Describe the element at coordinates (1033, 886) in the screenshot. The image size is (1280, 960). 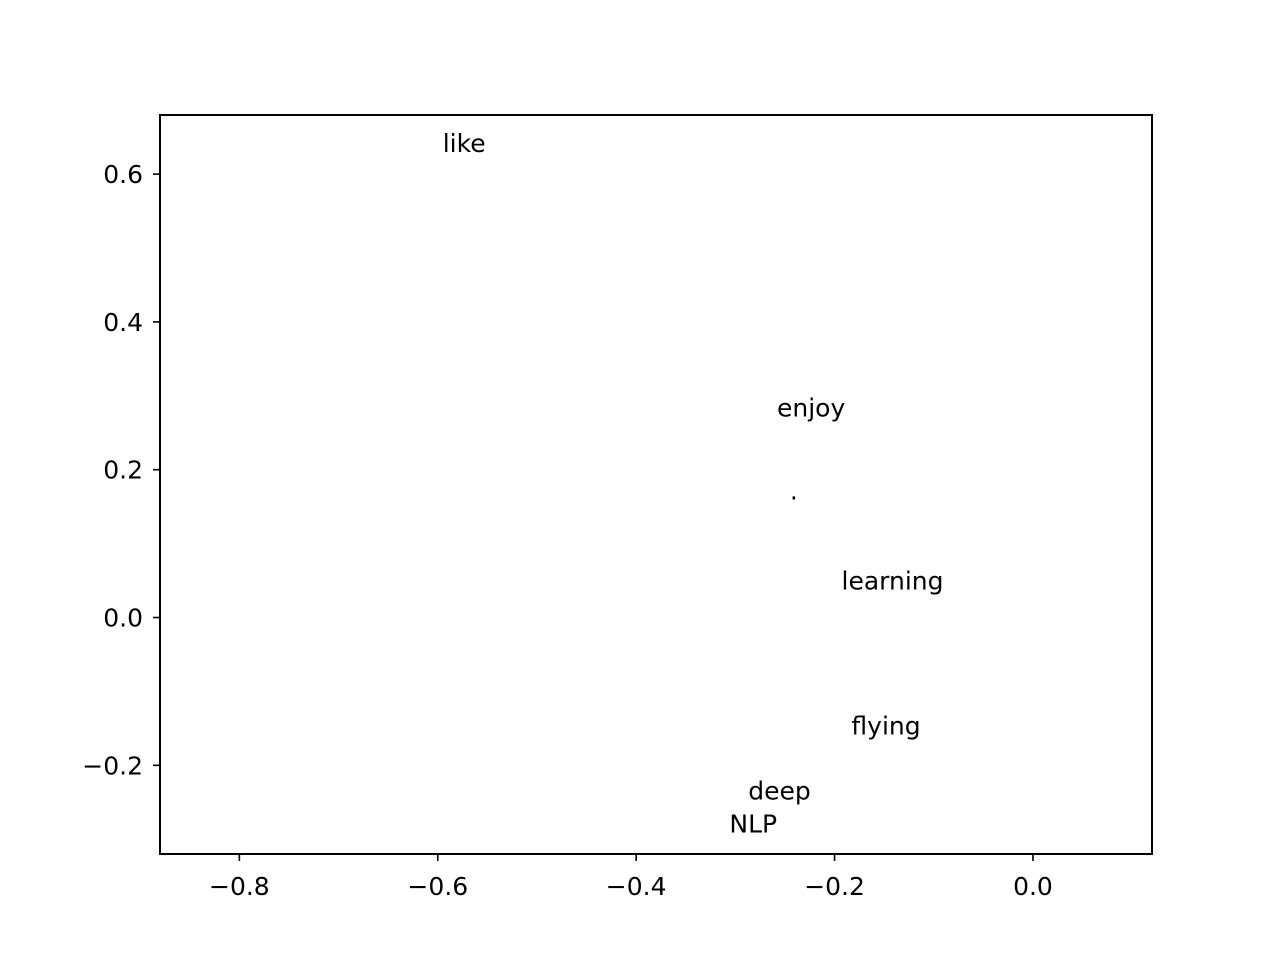
I see `x-tick-label: 0.0` at that location.